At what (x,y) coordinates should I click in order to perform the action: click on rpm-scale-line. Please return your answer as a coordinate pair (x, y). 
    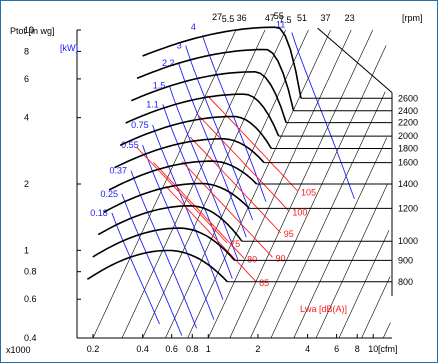
    Looking at the image, I should click on (355, 60).